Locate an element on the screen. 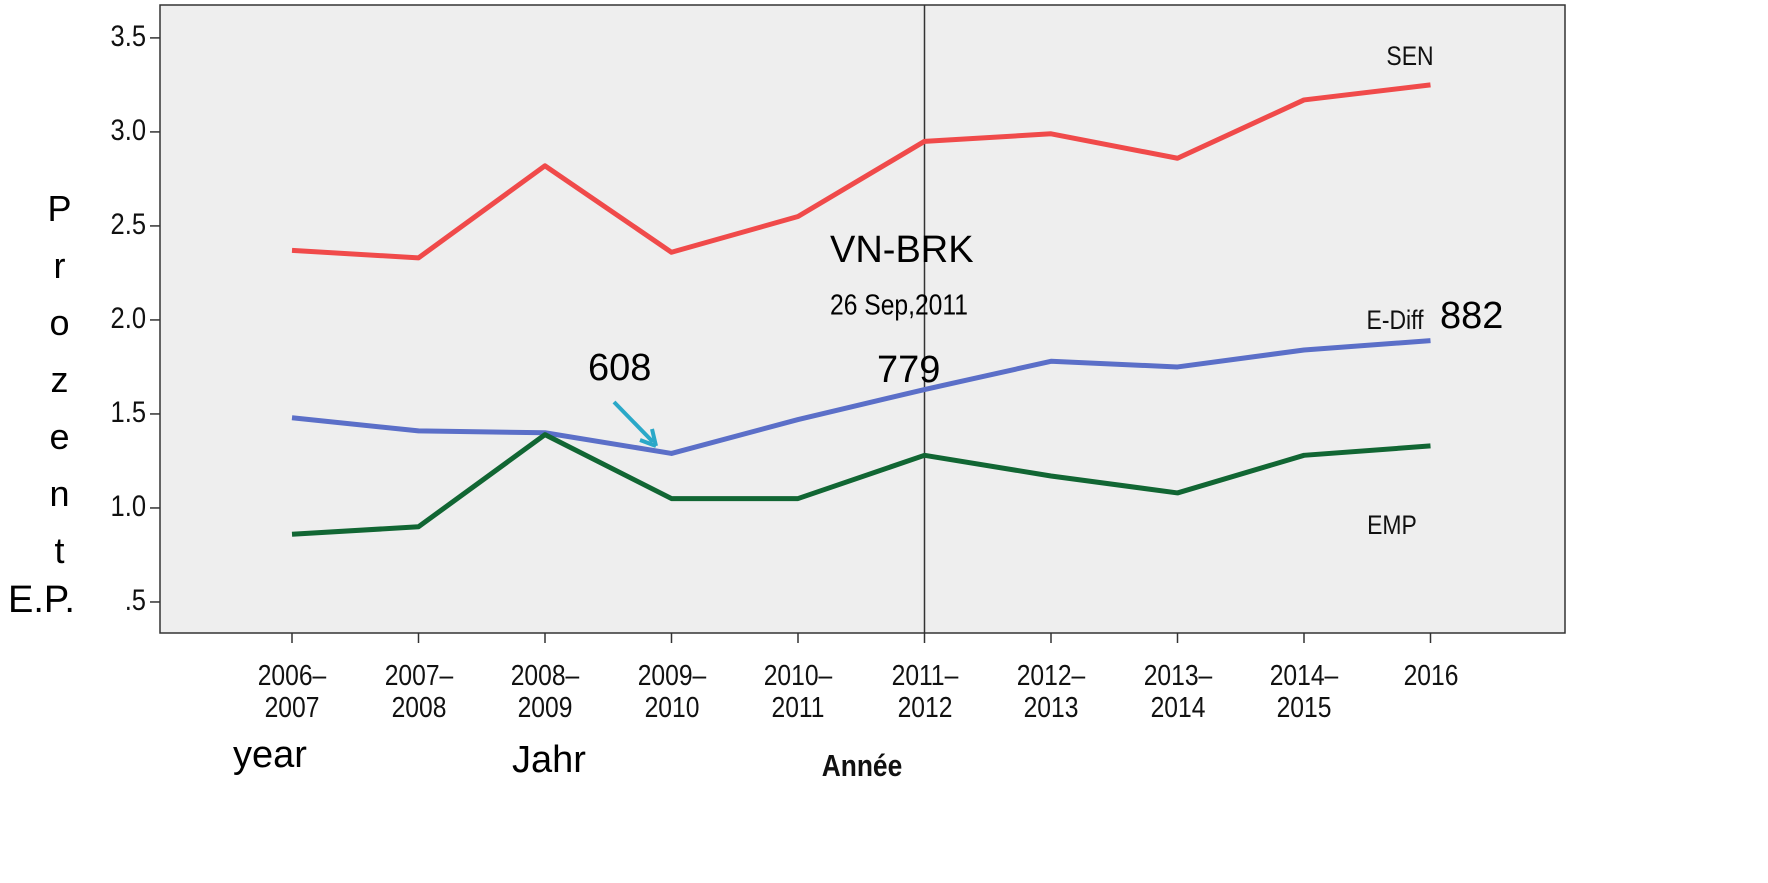 This screenshot has height=883, width=1768. series-label: EMP is located at coordinates (1392, 525).